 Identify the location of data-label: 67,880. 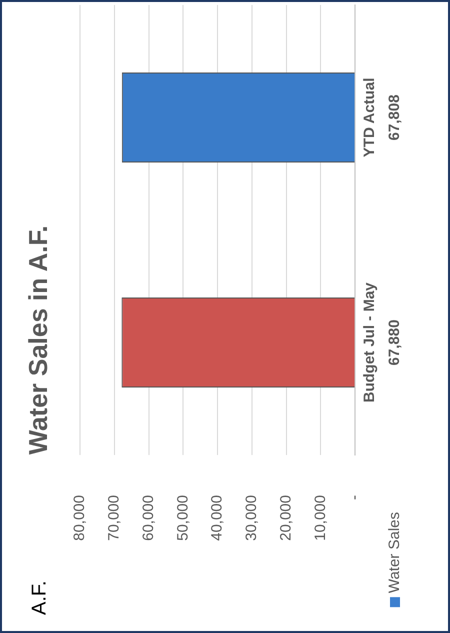
(395, 343).